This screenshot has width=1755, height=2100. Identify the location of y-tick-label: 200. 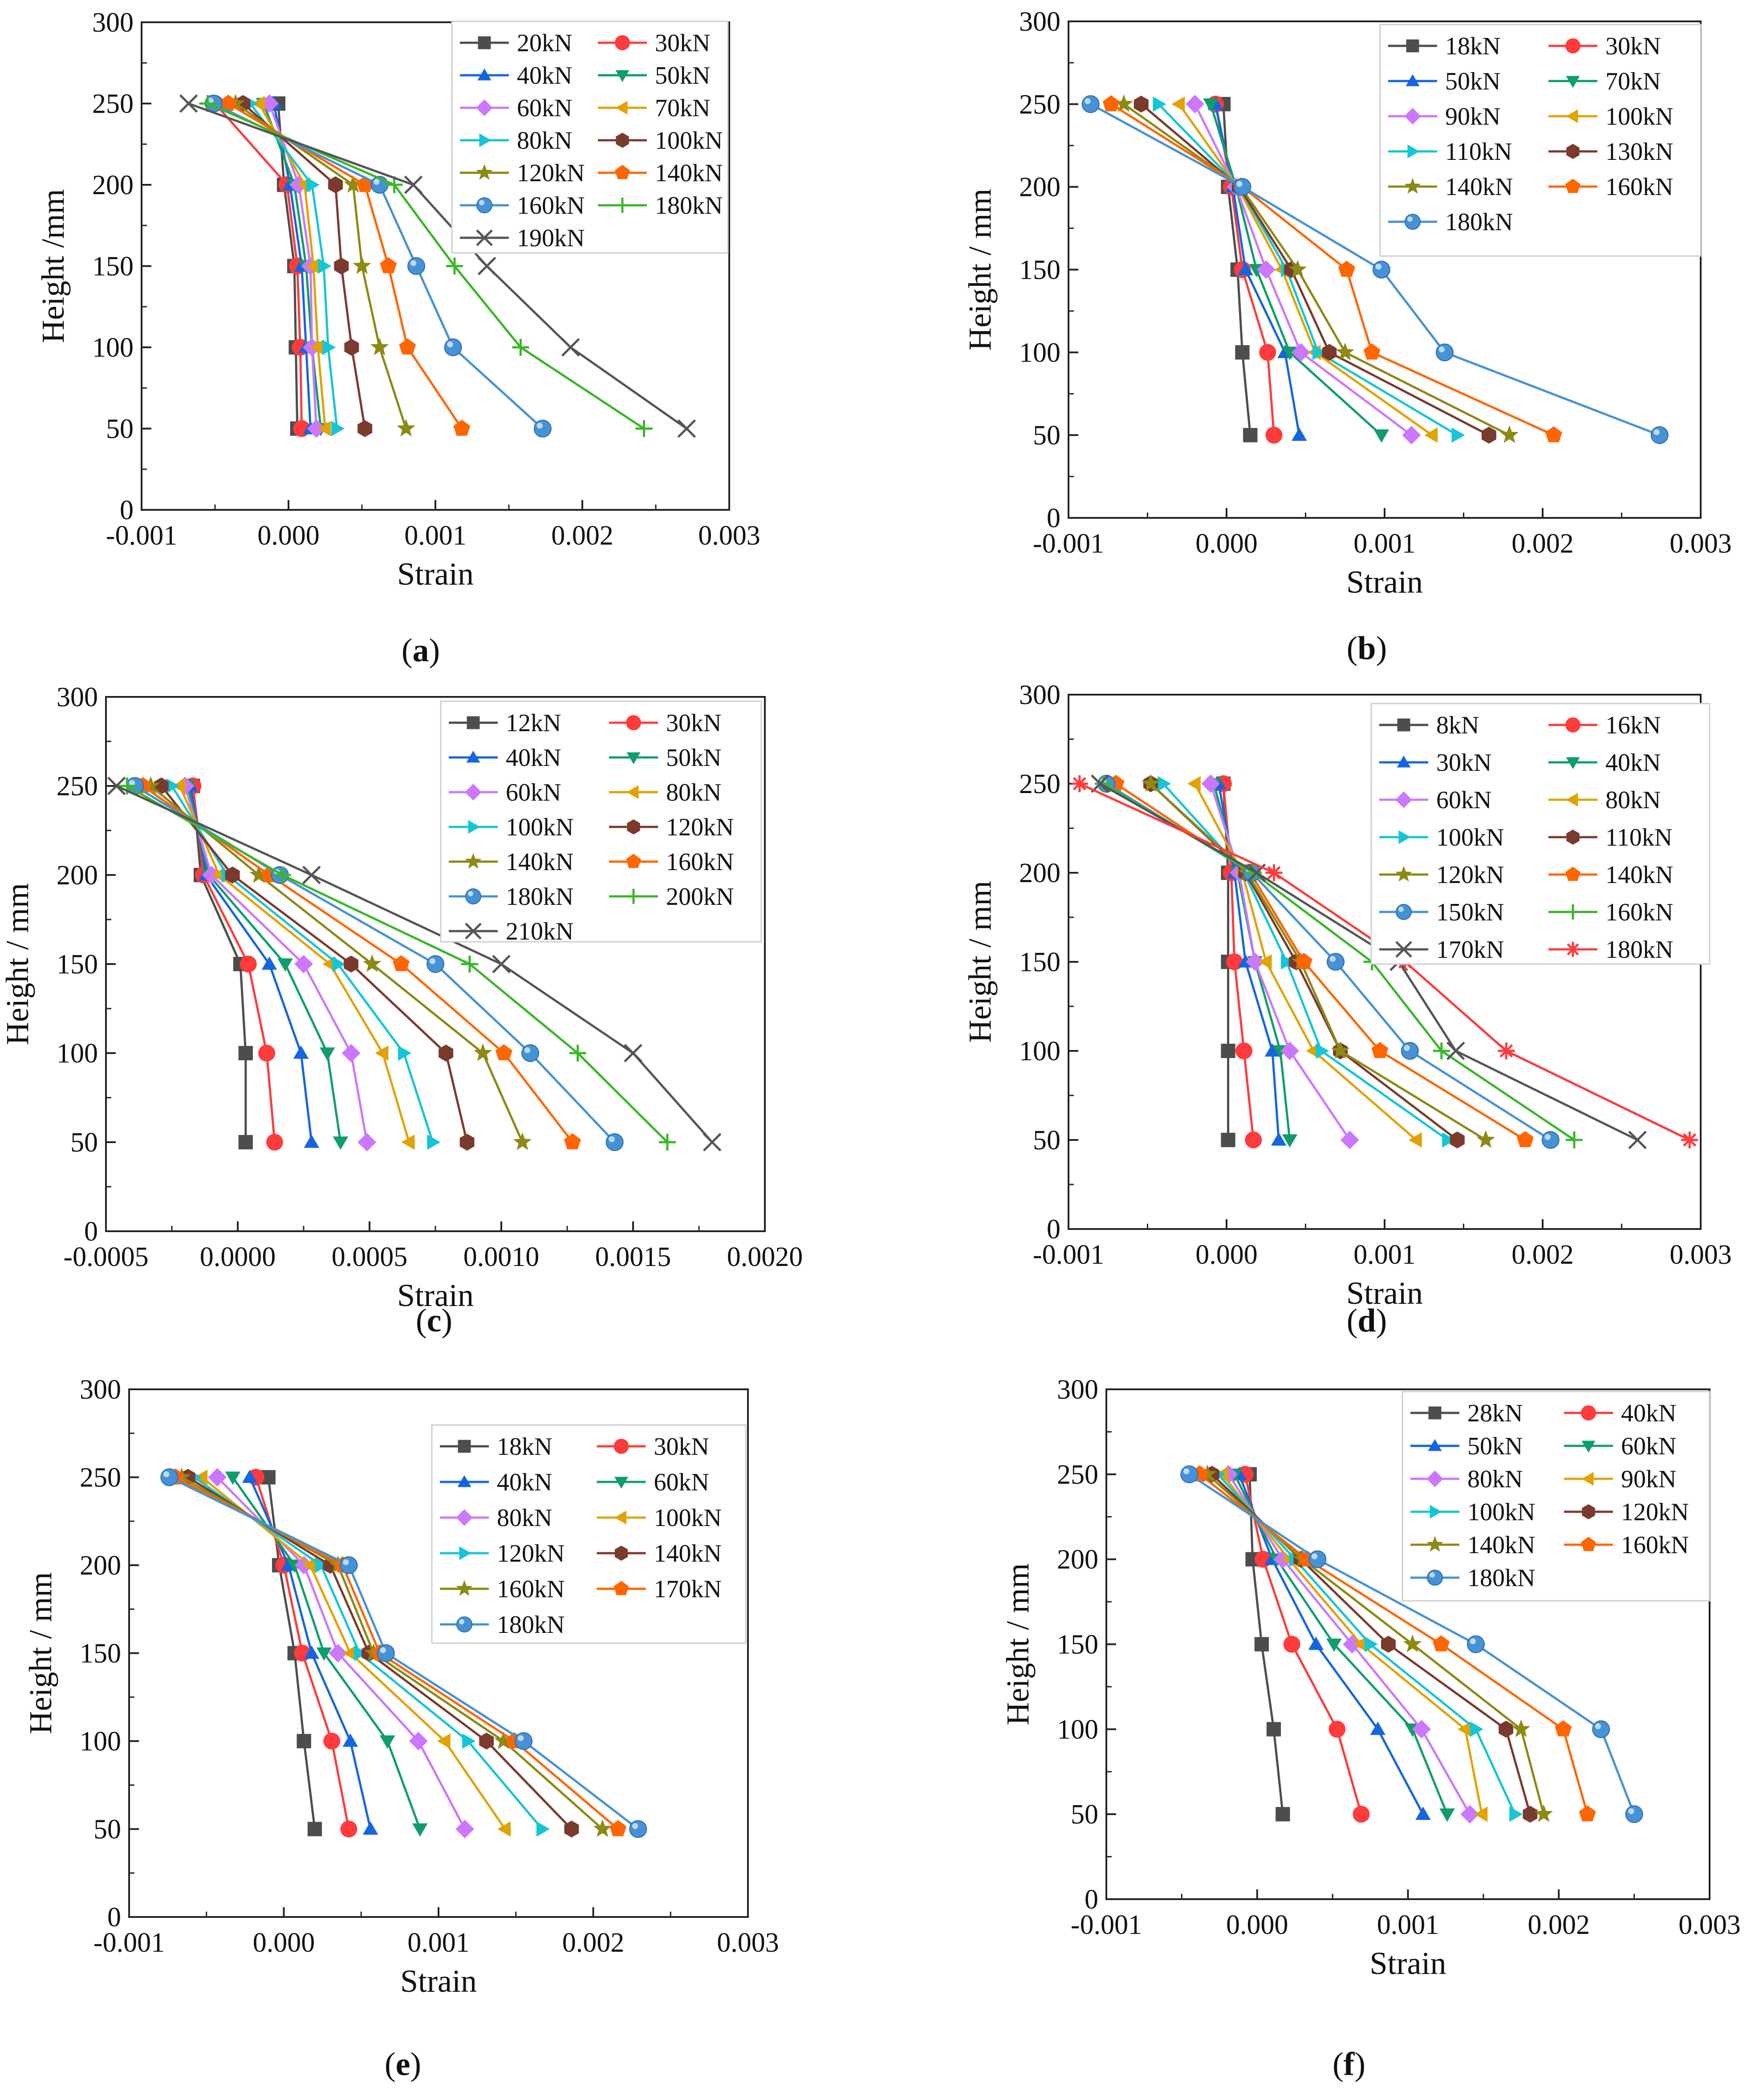
(100, 1566).